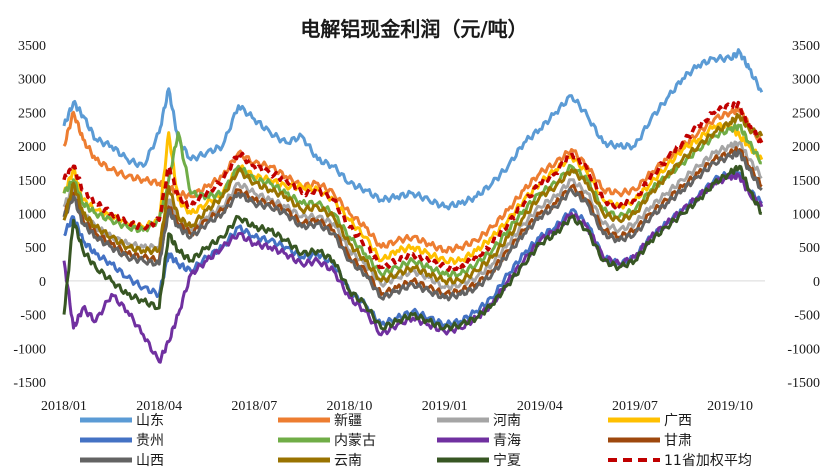  What do you see at coordinates (150, 421) in the screenshot?
I see `legend-label: 山东` at bounding box center [150, 421].